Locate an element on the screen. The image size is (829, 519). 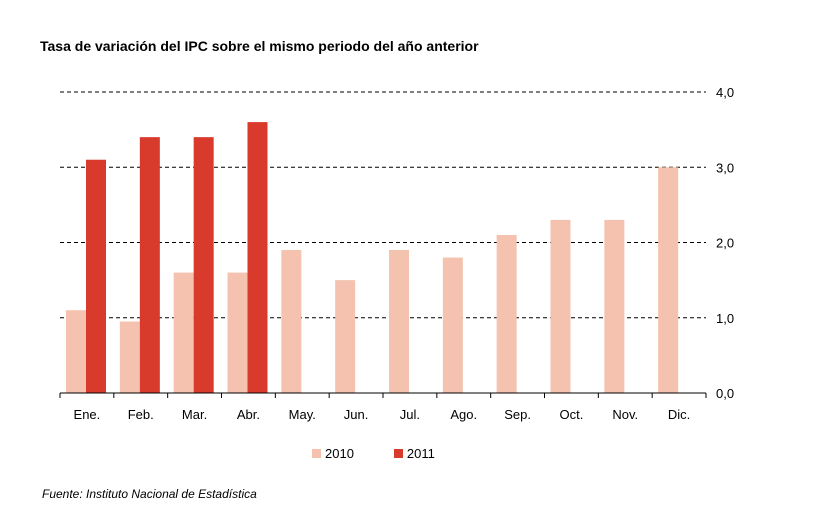
x-tick-label: Dic. is located at coordinates (679, 414).